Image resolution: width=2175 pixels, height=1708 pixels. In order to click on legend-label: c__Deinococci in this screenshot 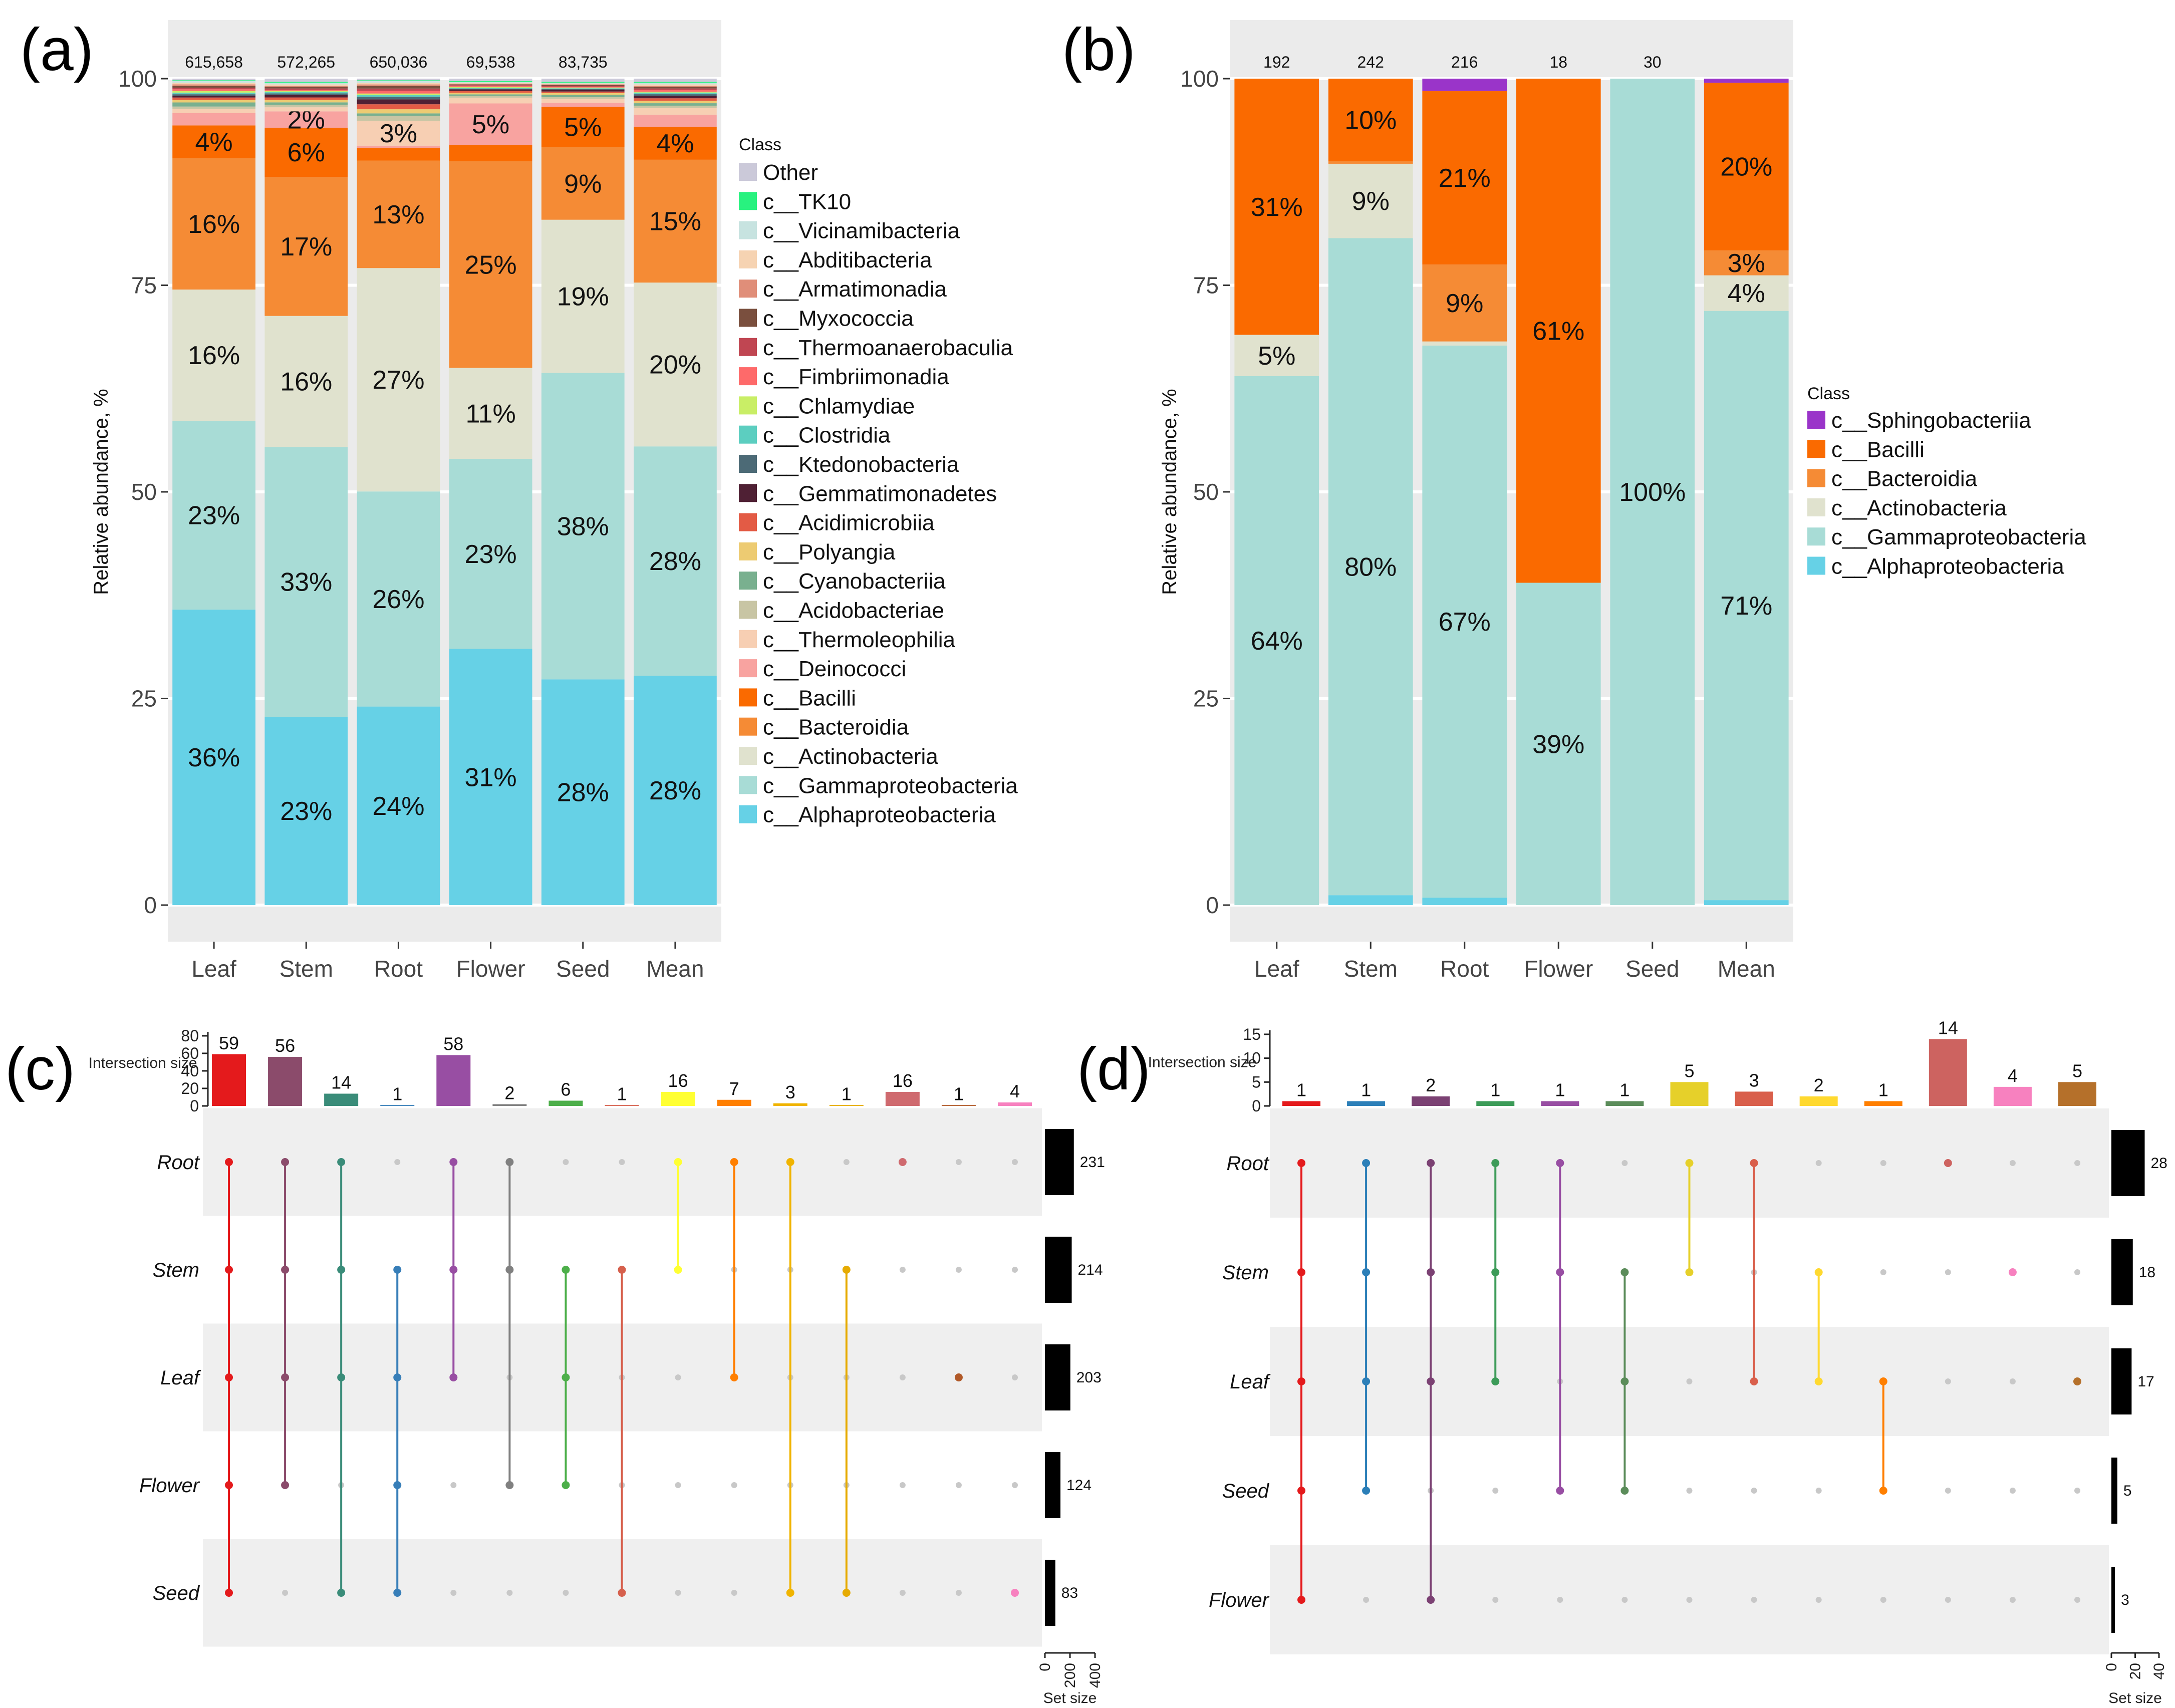, I will do `click(834, 669)`.